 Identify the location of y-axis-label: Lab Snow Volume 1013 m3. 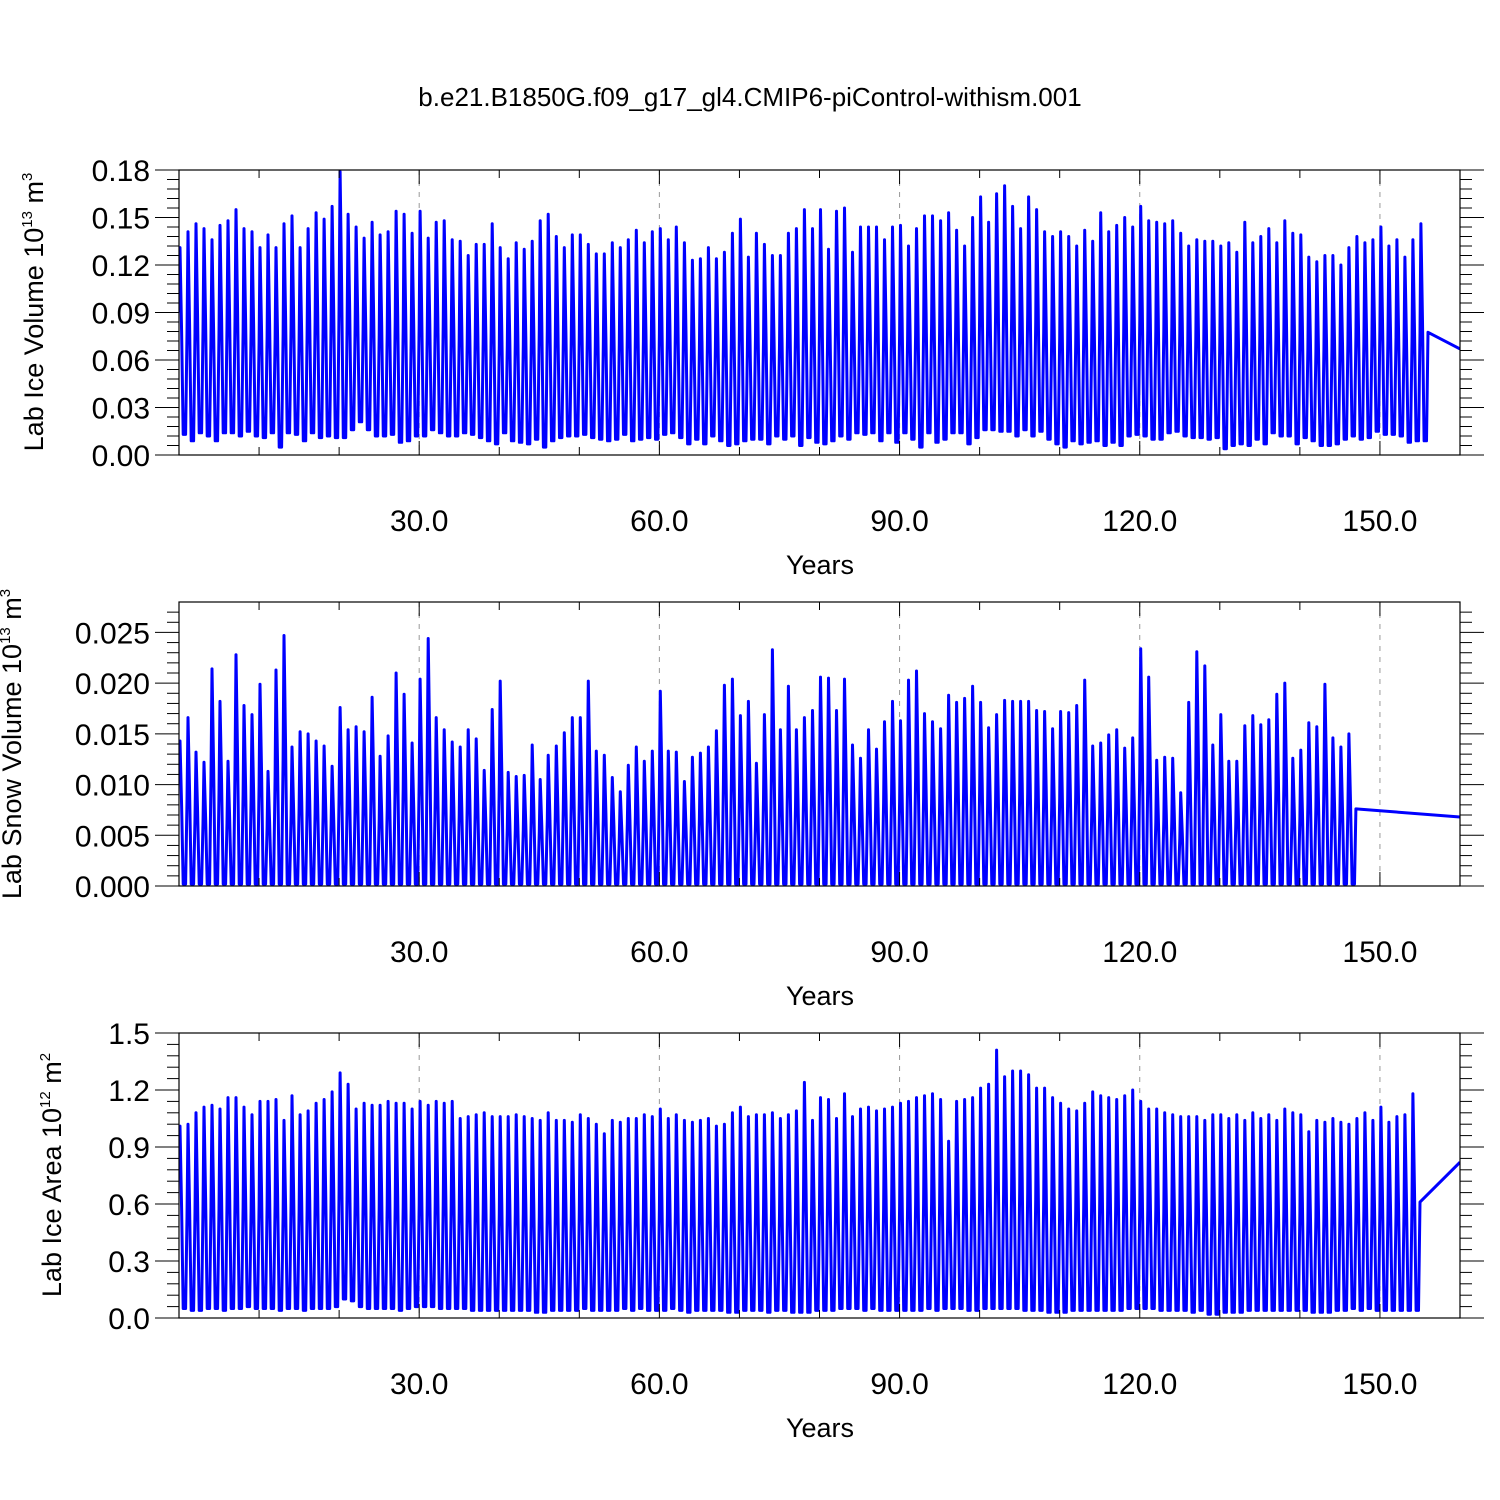
(13, 744).